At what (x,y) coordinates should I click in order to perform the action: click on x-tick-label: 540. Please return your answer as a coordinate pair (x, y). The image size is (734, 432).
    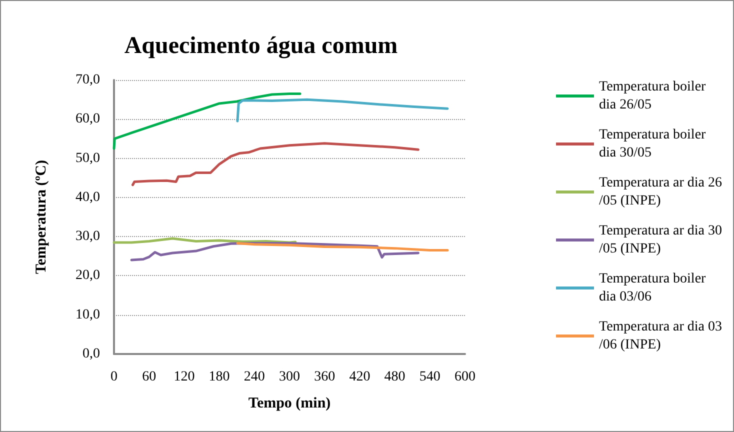
    Looking at the image, I should click on (429, 377).